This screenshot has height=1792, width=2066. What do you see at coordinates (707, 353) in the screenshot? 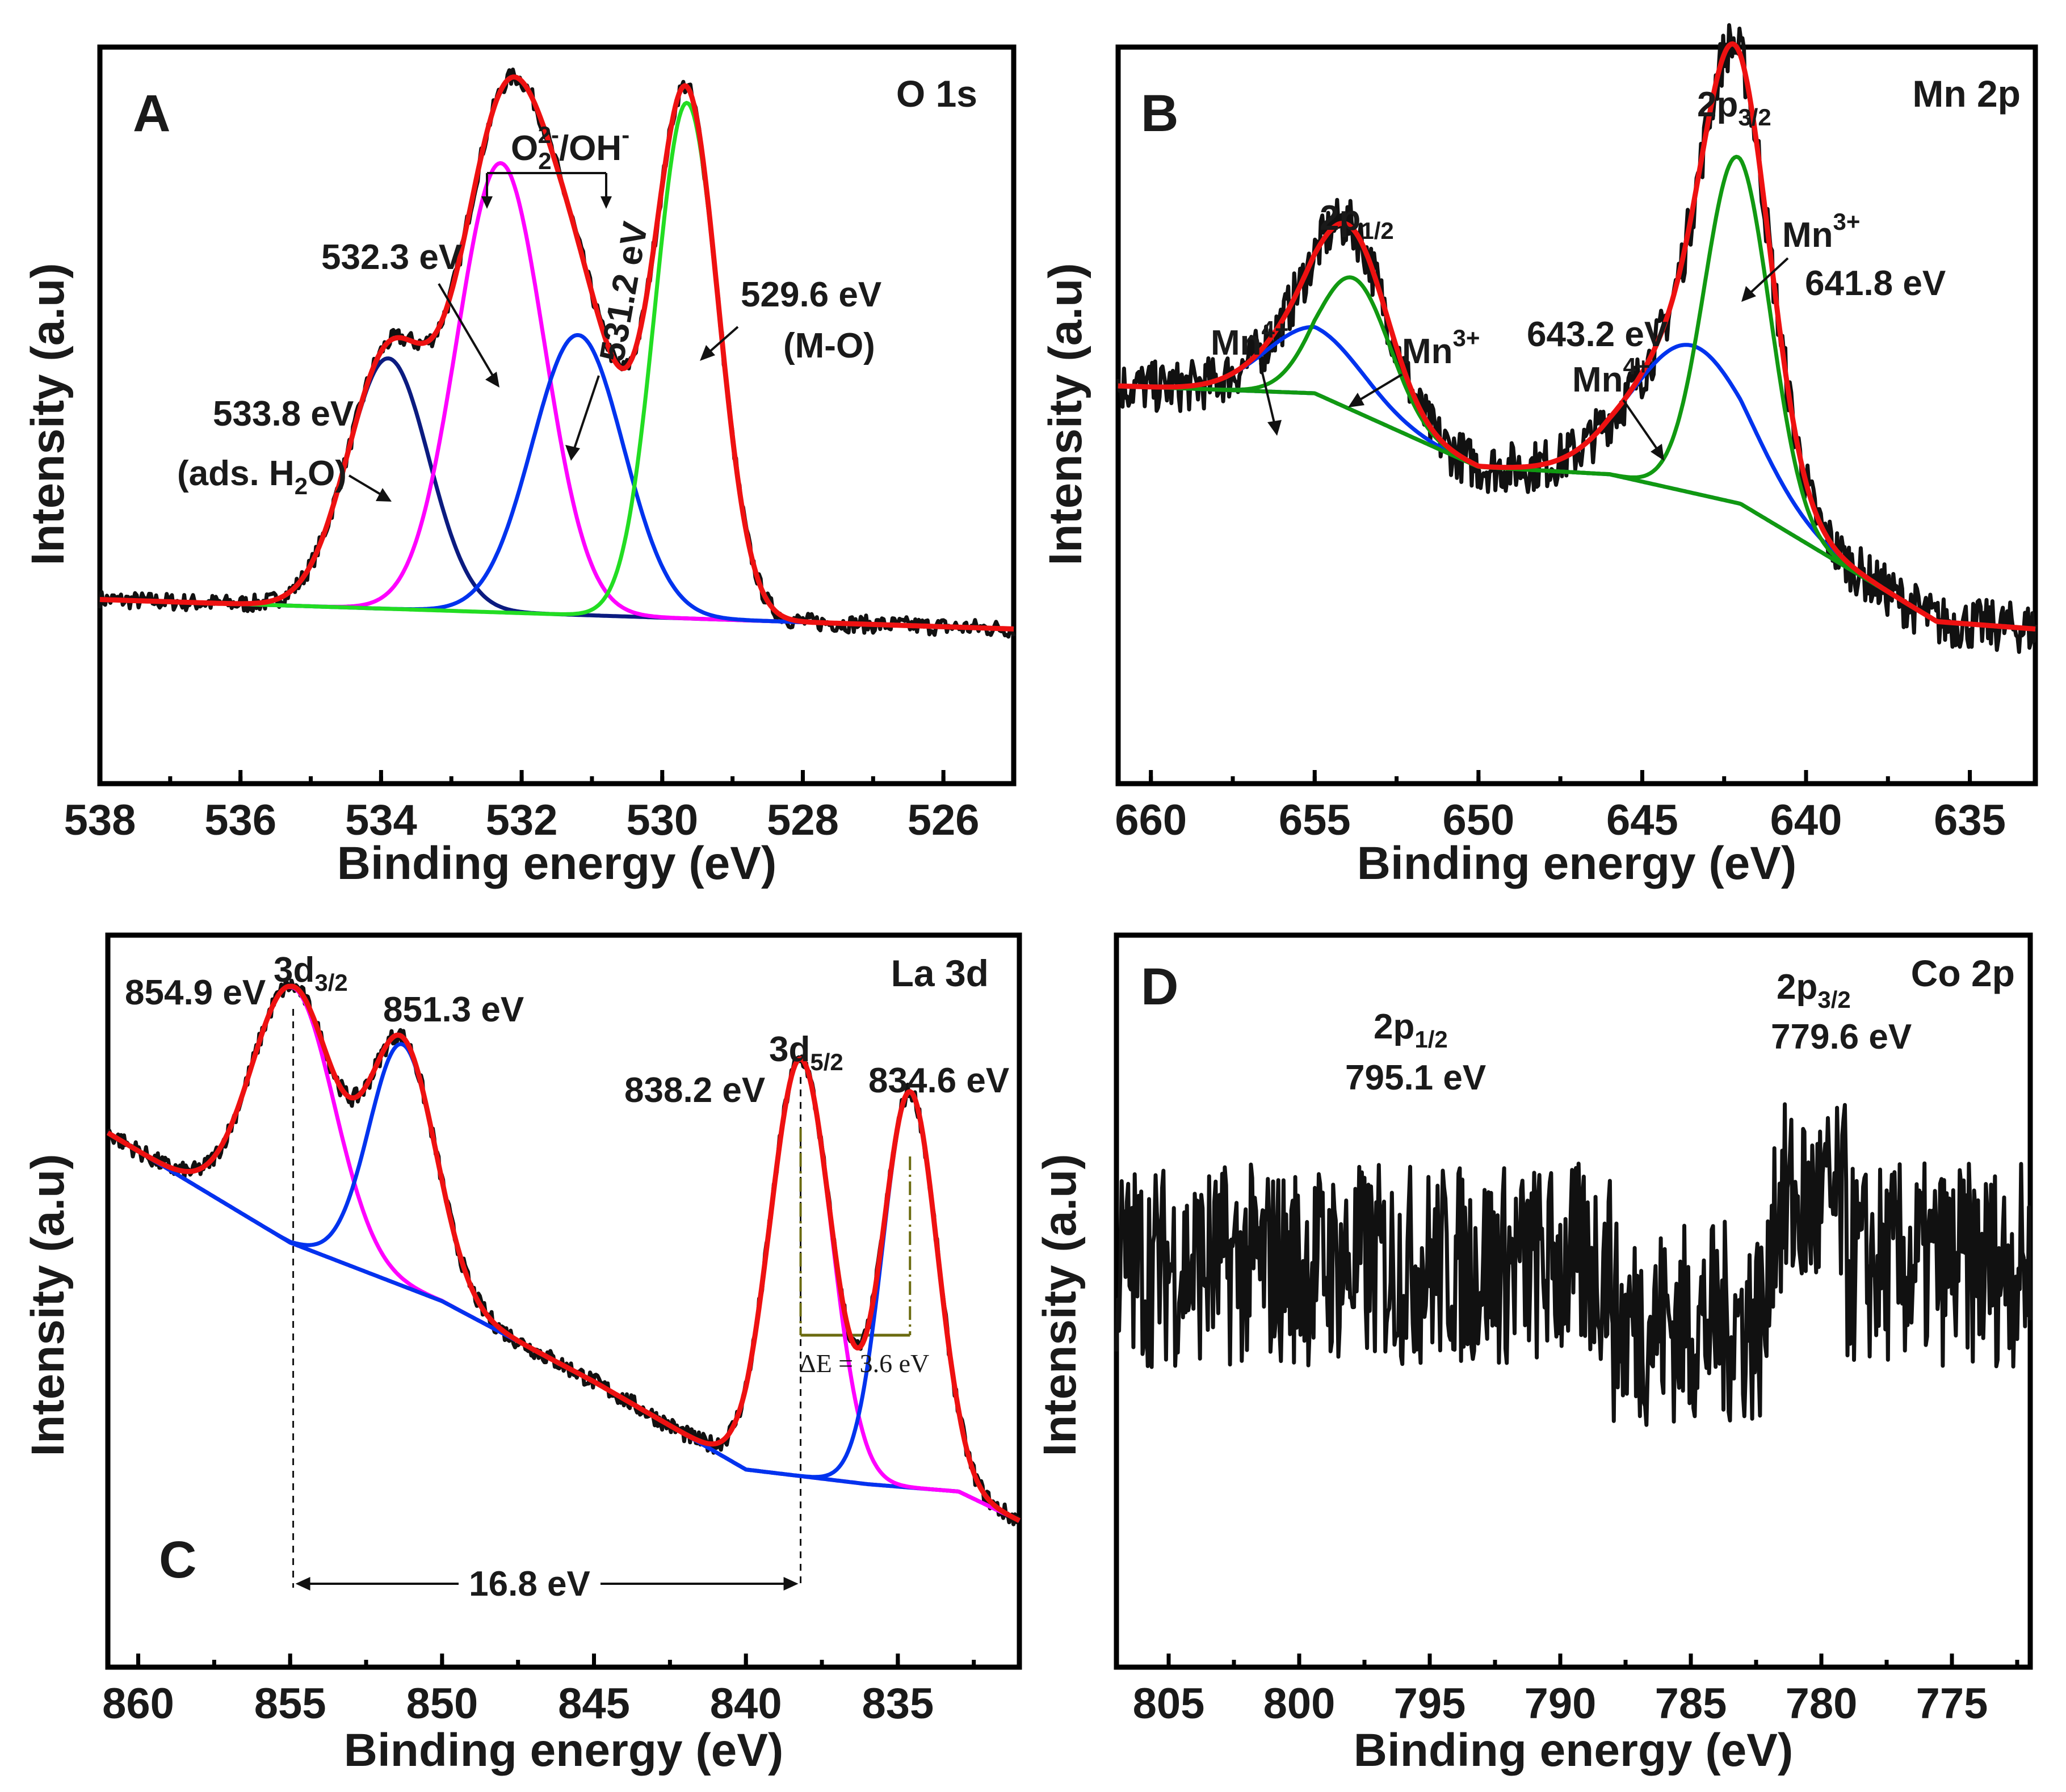
I see `panel-a-peak4-arrowhead` at bounding box center [707, 353].